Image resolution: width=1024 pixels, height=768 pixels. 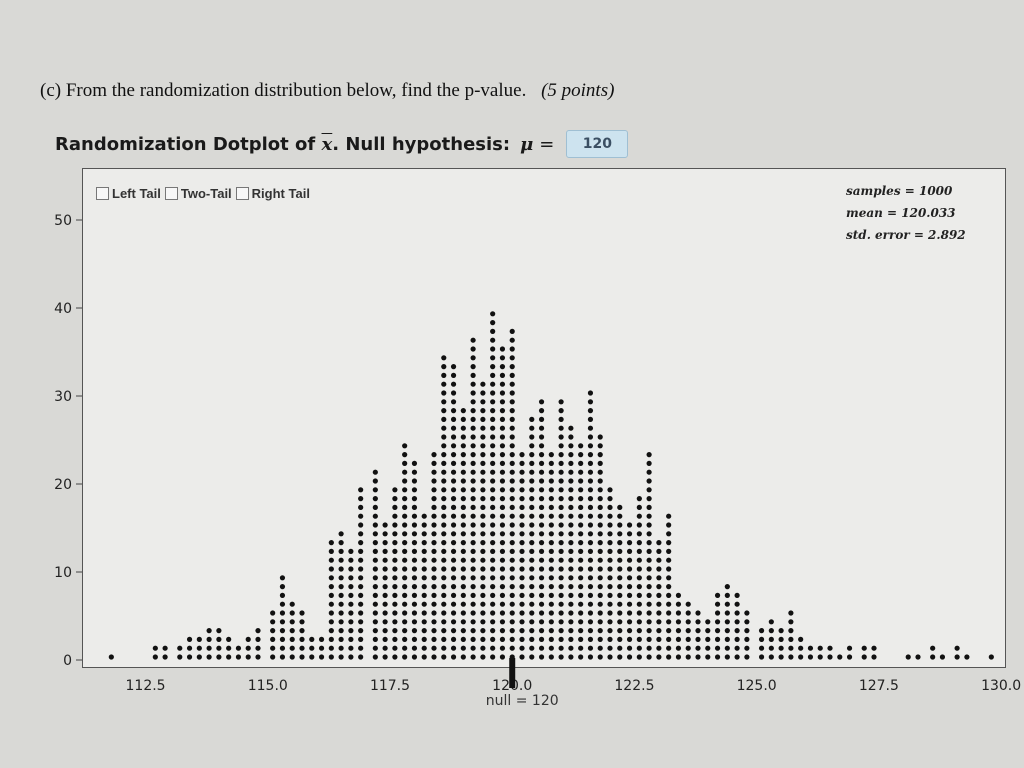 What do you see at coordinates (597, 144) in the screenshot?
I see `null-value-input: 120` at bounding box center [597, 144].